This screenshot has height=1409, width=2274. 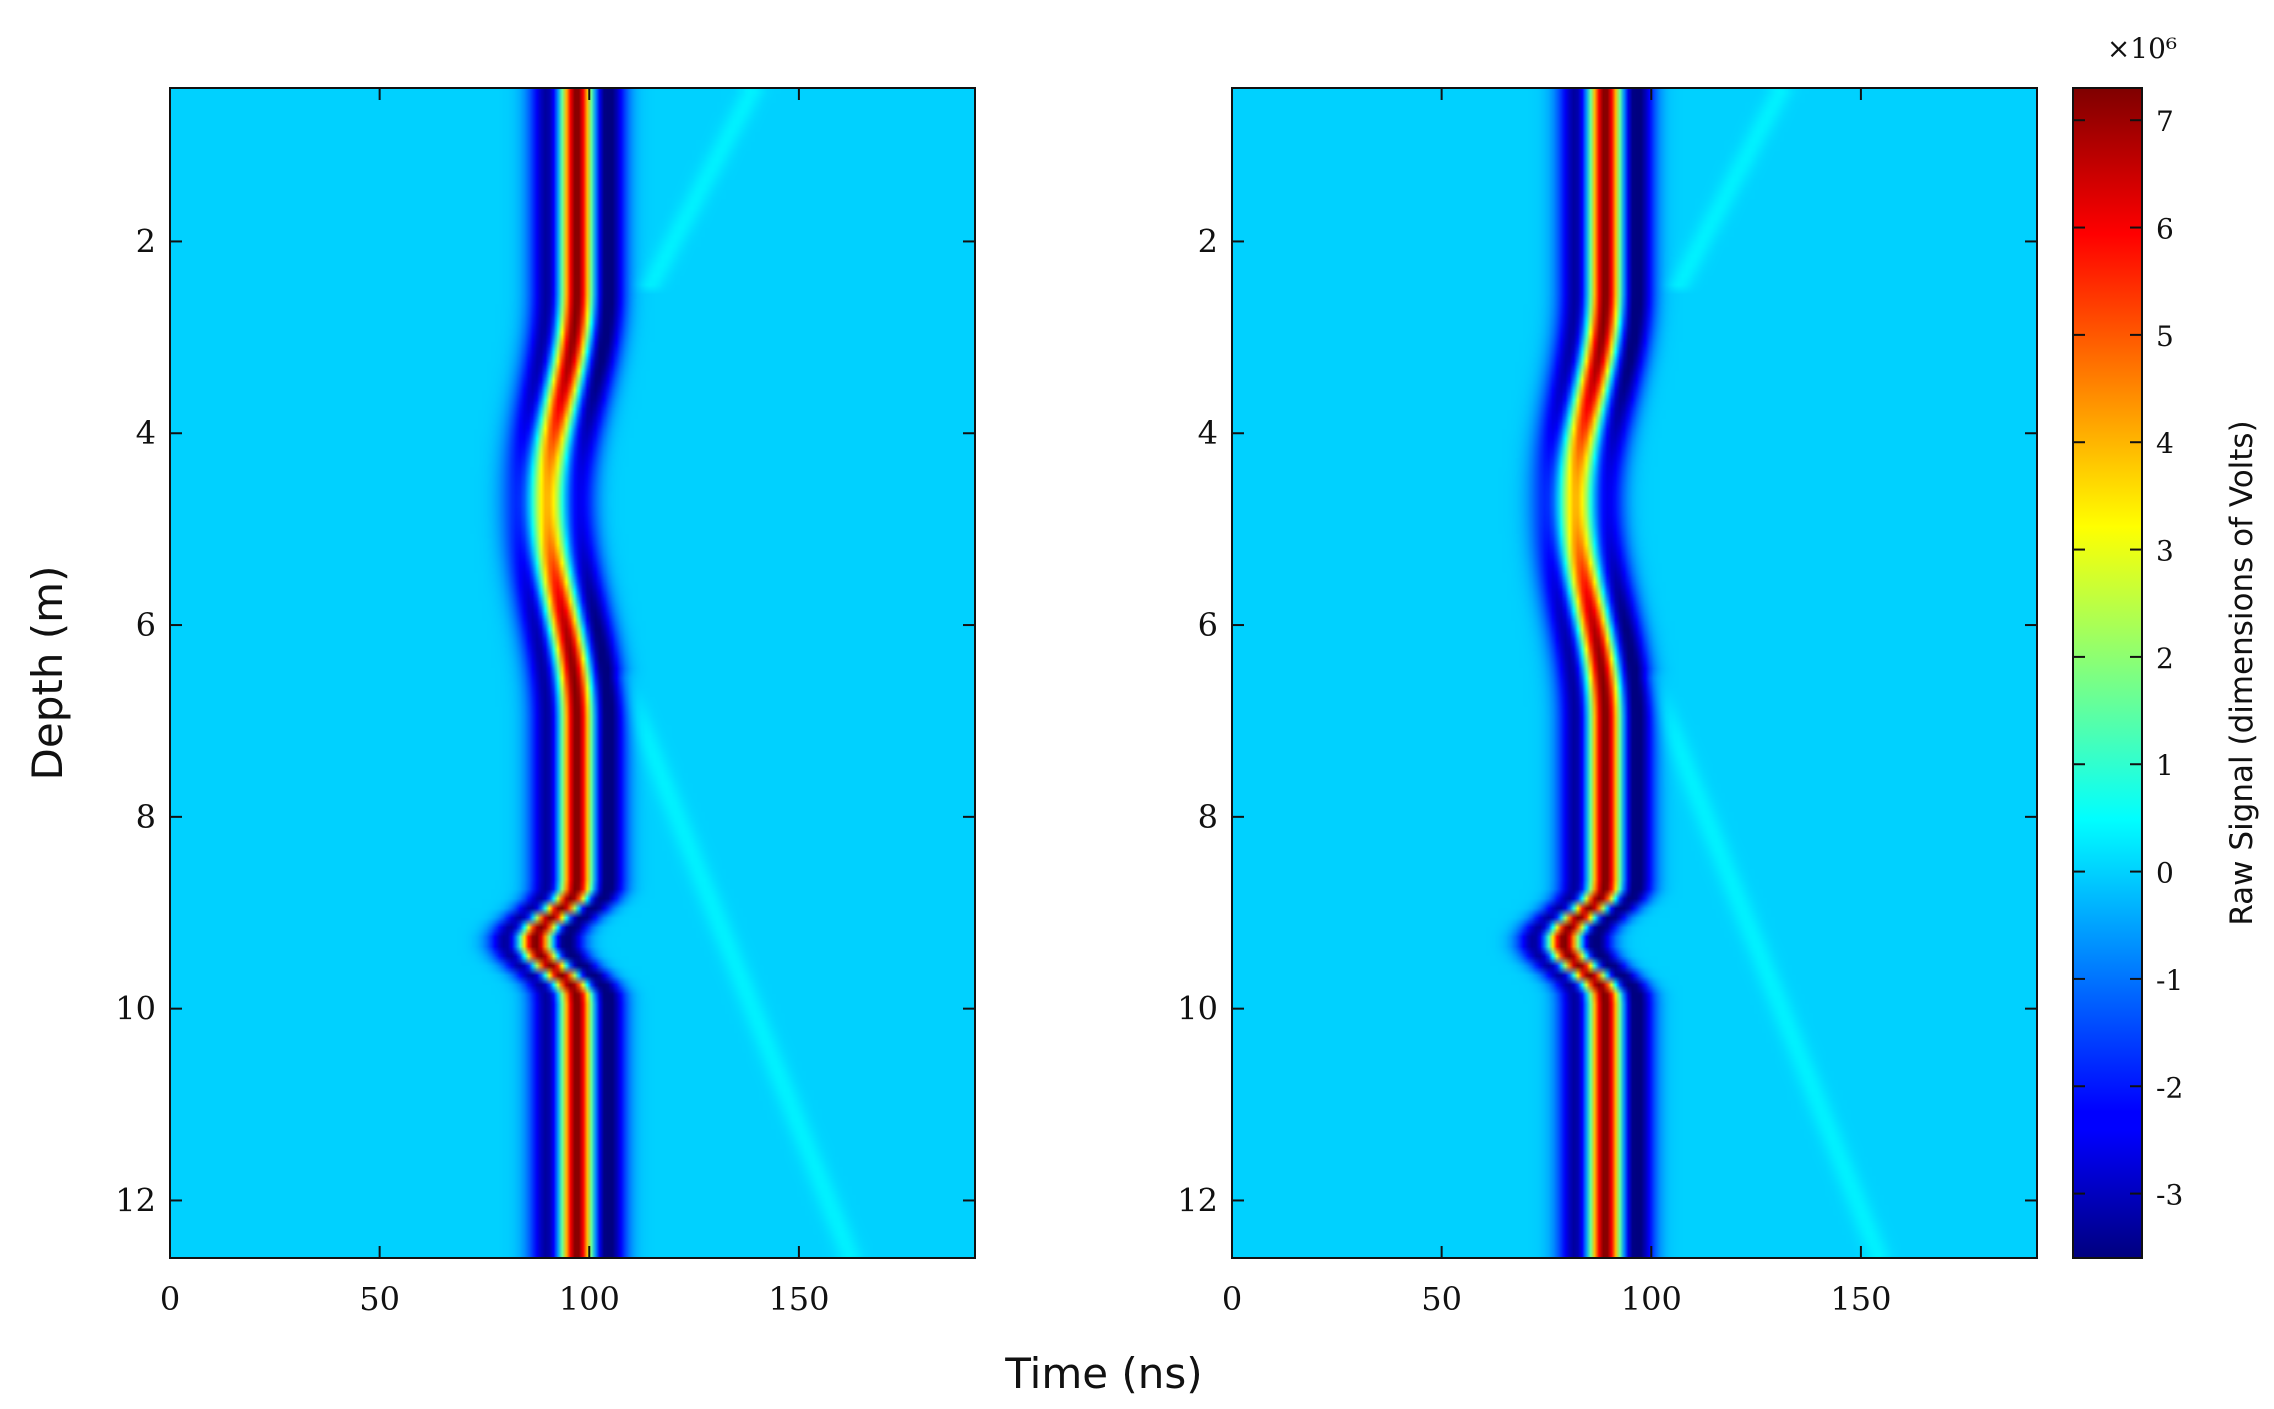 I want to click on colorbar-tick-label: -3, so click(x=2169, y=1195).